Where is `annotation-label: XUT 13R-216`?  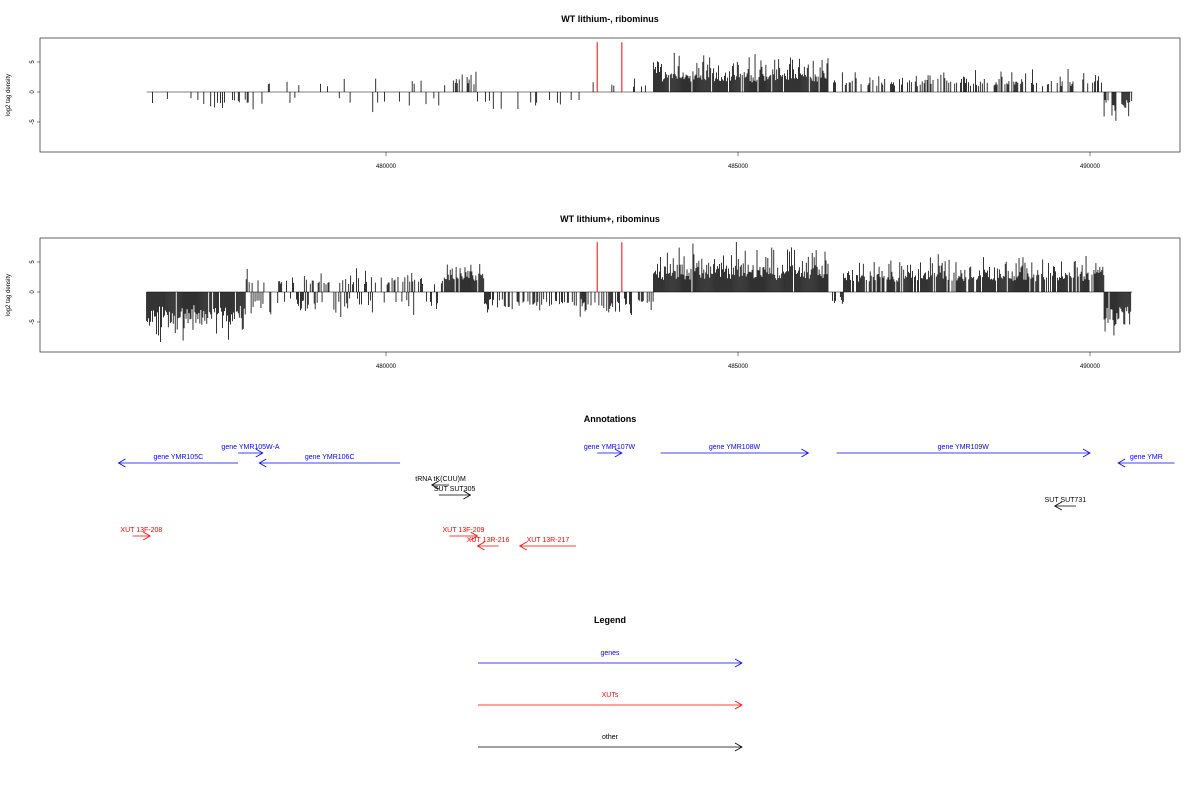 annotation-label: XUT 13R-216 is located at coordinates (488, 540).